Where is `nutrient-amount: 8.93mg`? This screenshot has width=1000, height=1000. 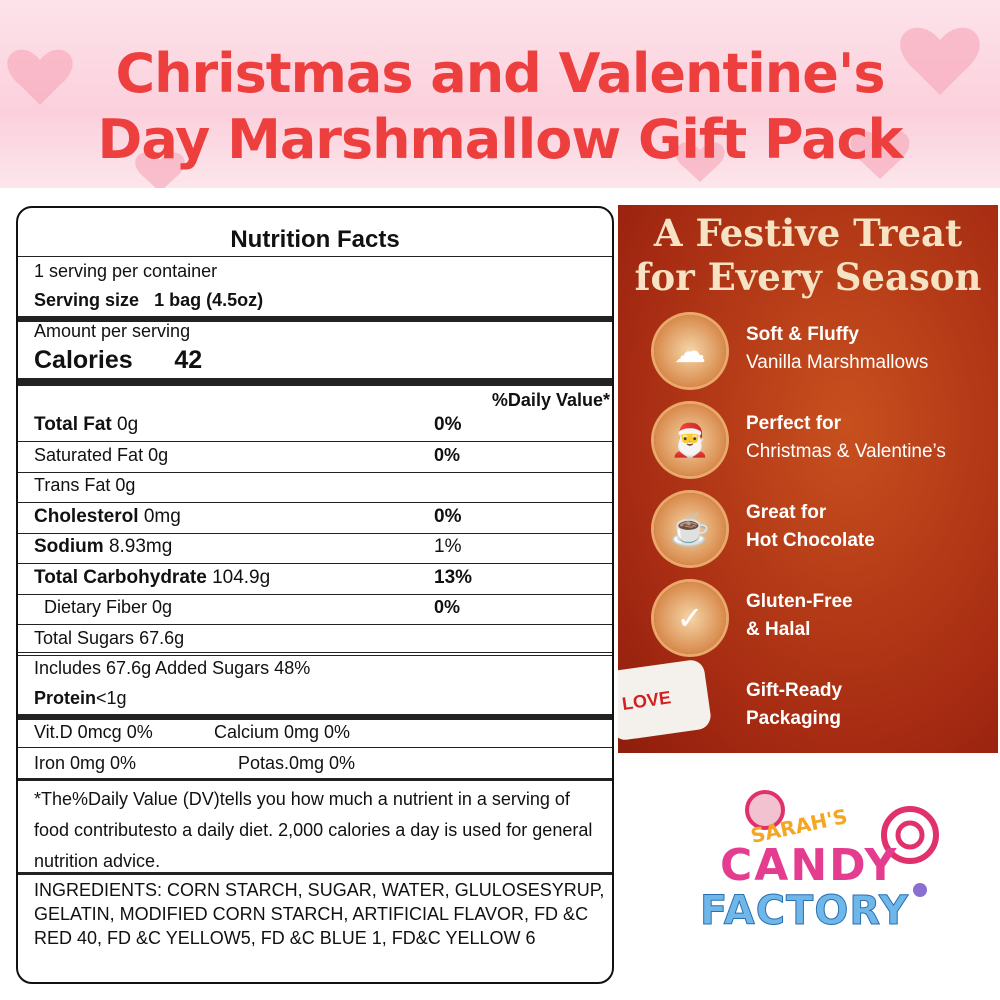
nutrient-amount: 8.93mg is located at coordinates (140, 546).